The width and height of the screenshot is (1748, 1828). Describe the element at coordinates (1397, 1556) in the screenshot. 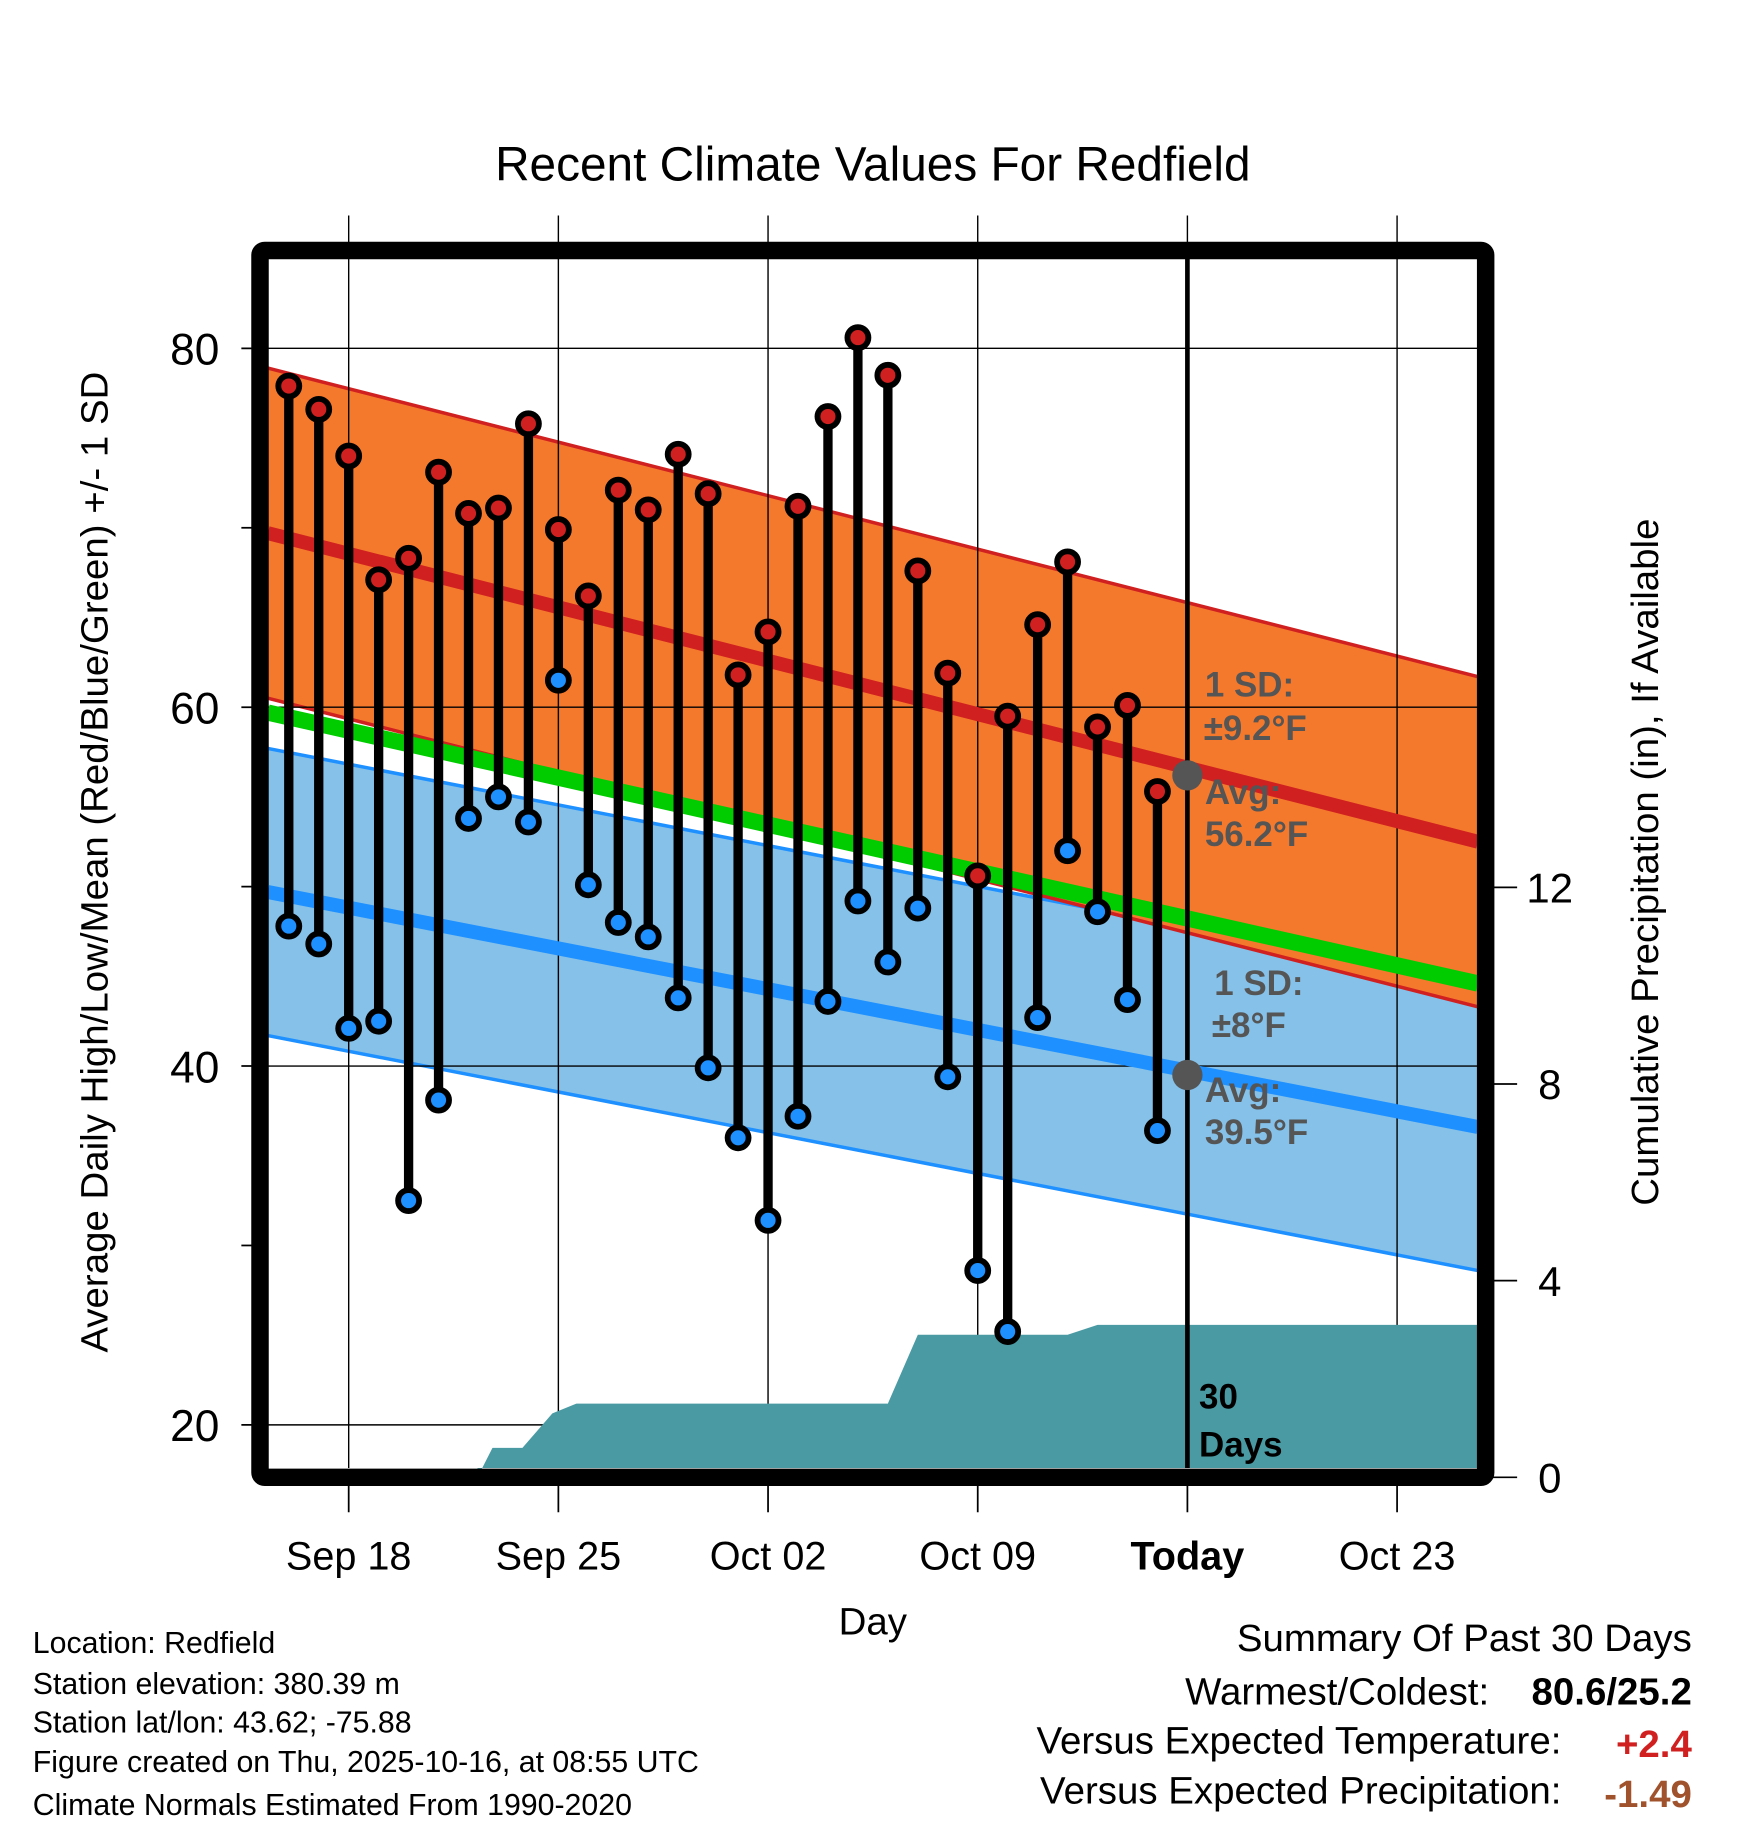

I see `x-tick-label: Oct 23` at that location.